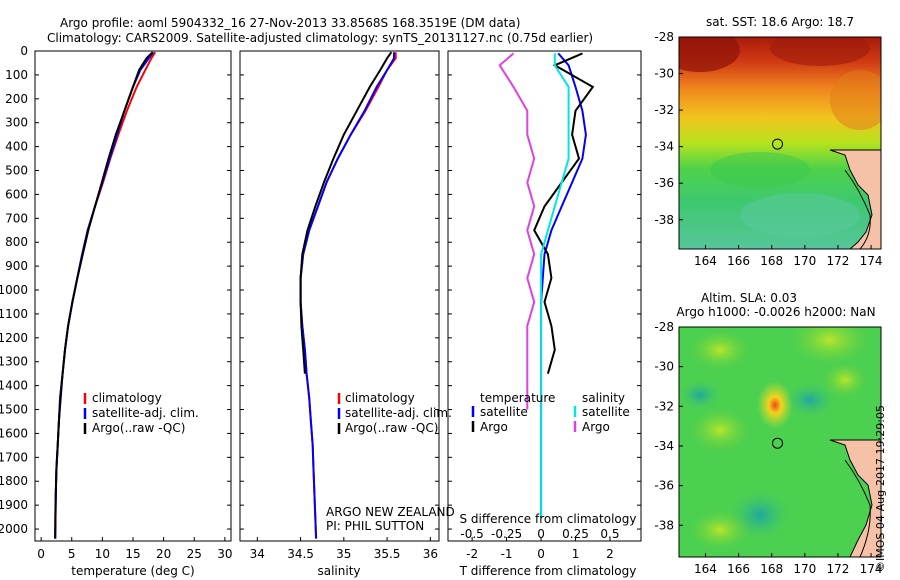  I want to click on legend-t-argo: Argo, so click(494, 427).